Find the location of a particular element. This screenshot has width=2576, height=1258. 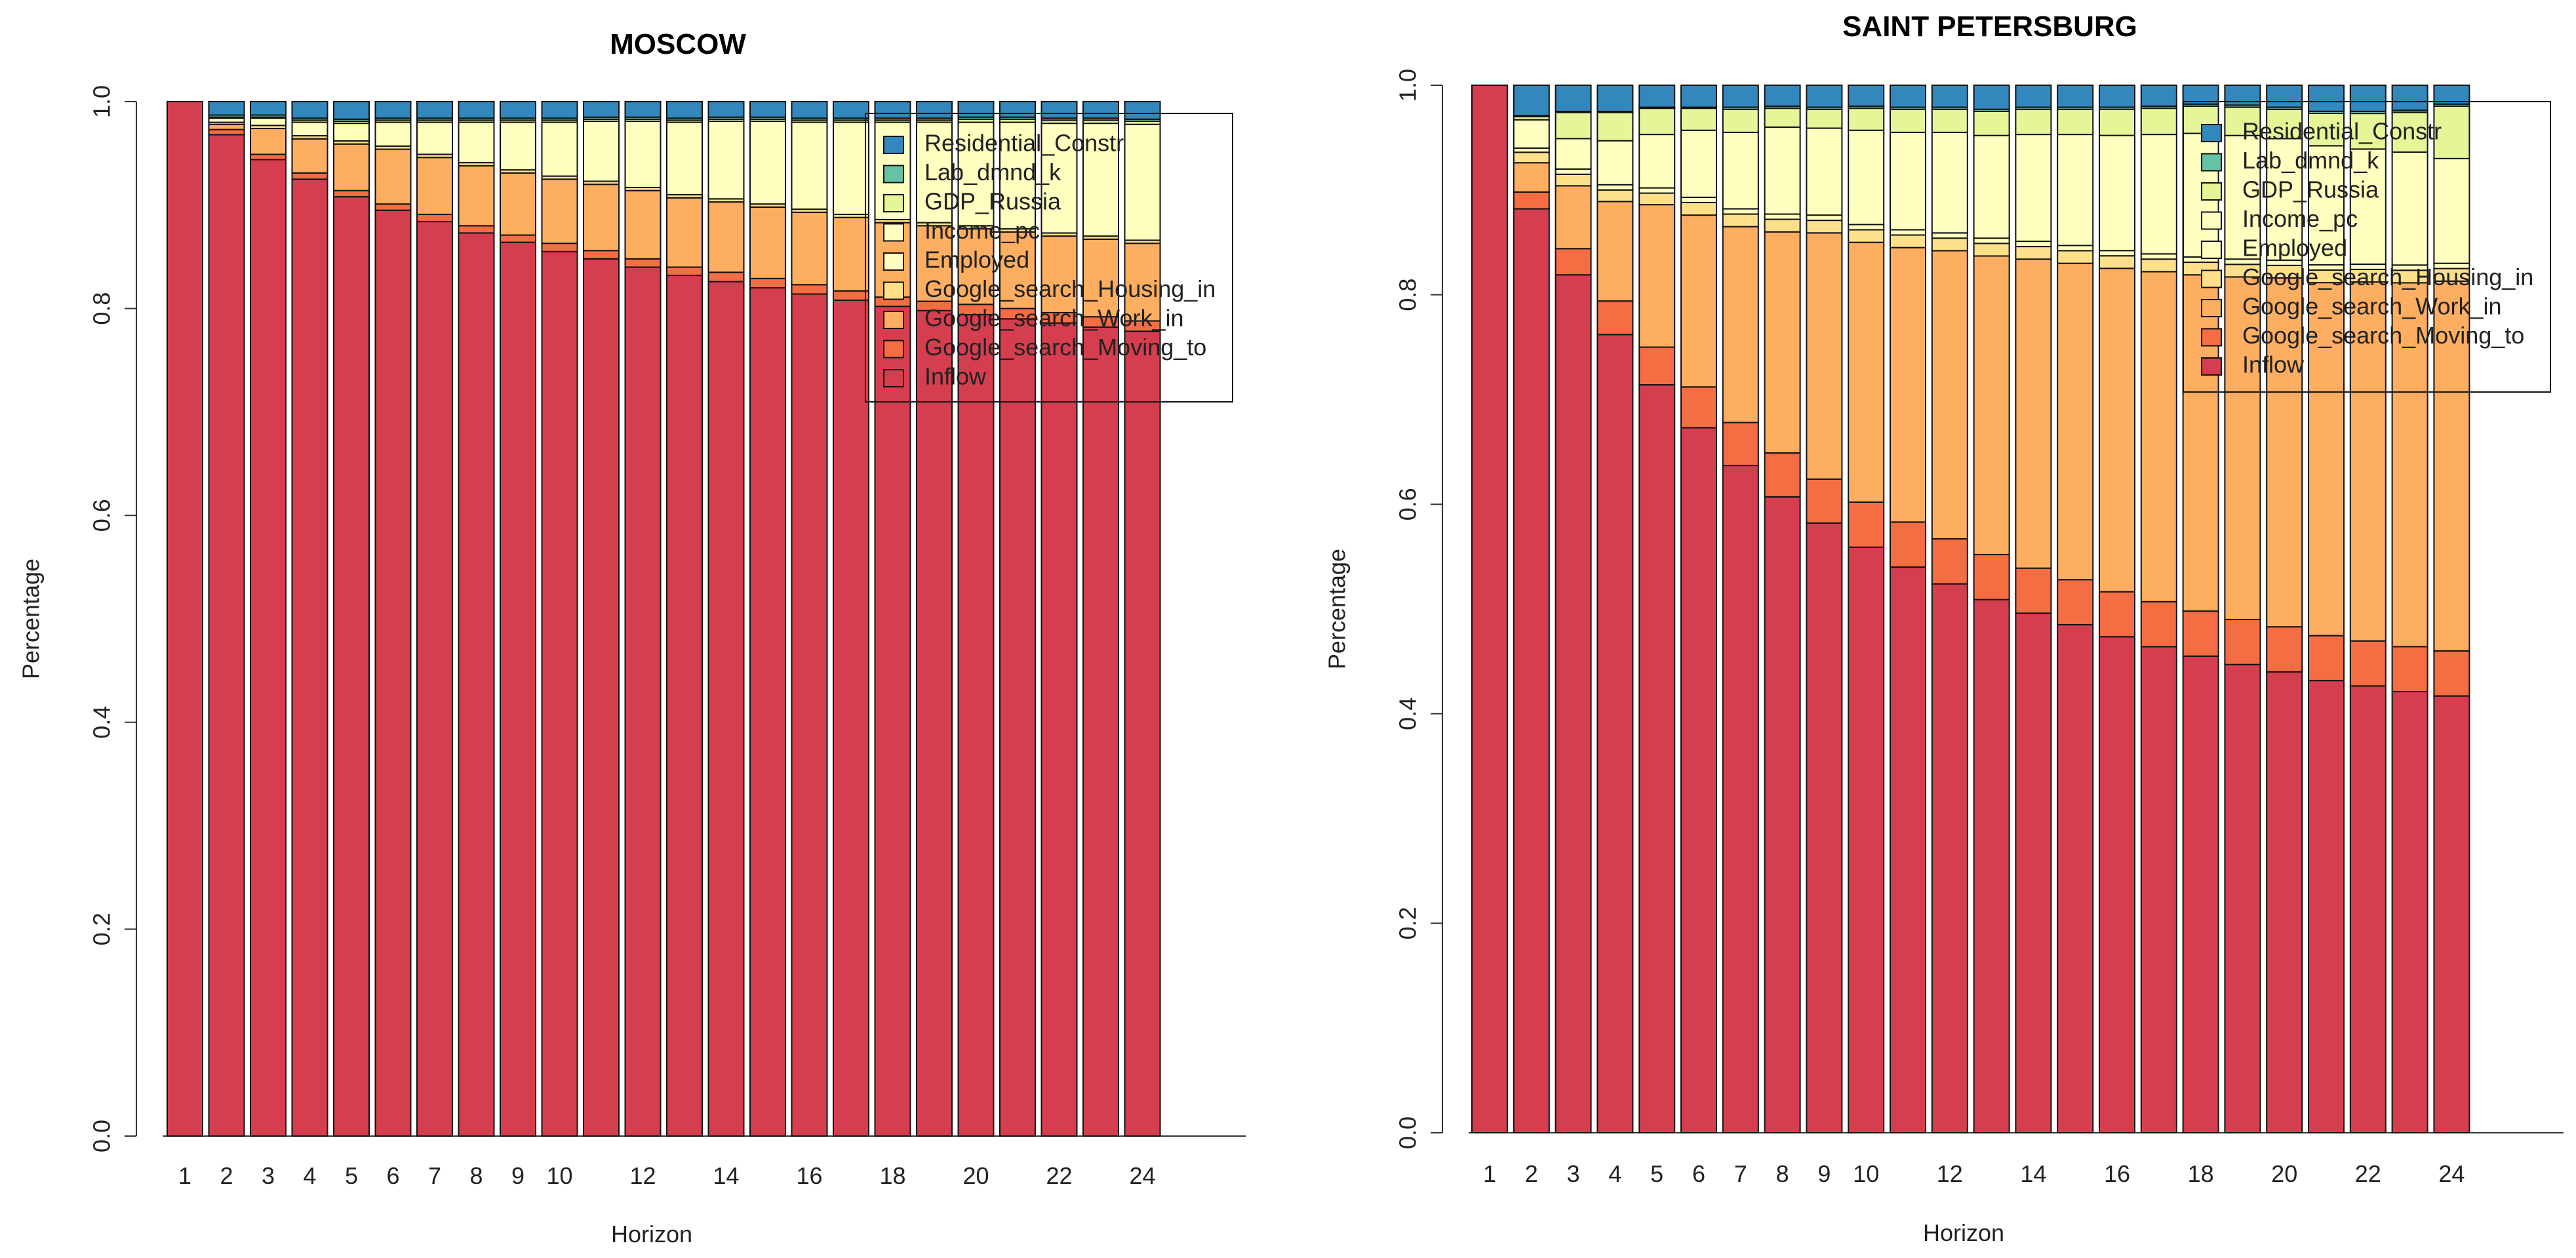

legend-label-Income_pc: Income_pc is located at coordinates (982, 230).